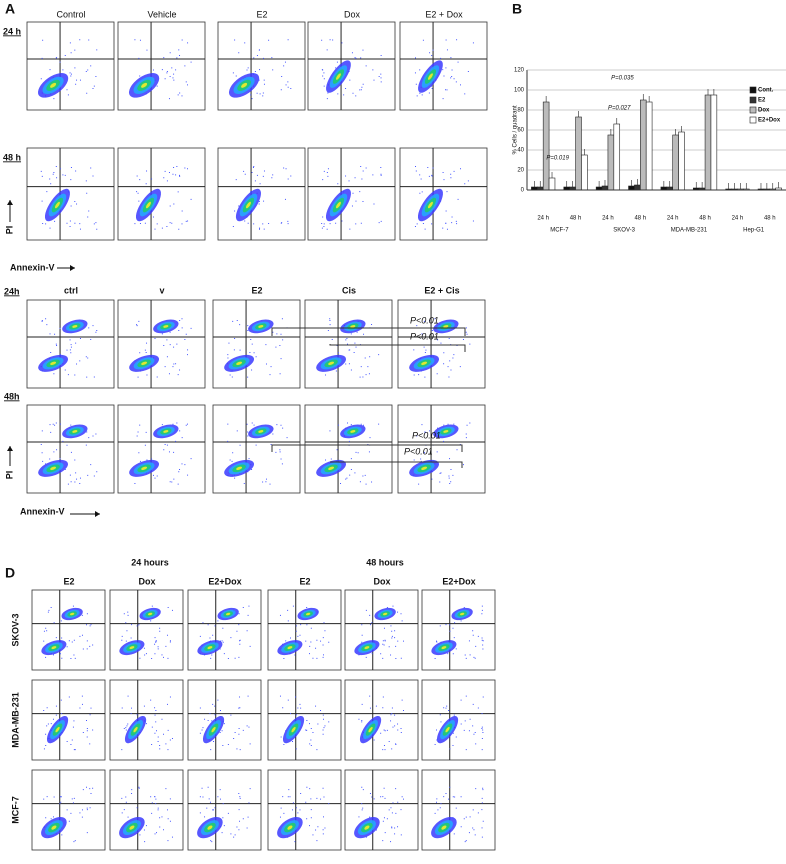  I want to click on y-tick-label: 40, so click(520, 151).